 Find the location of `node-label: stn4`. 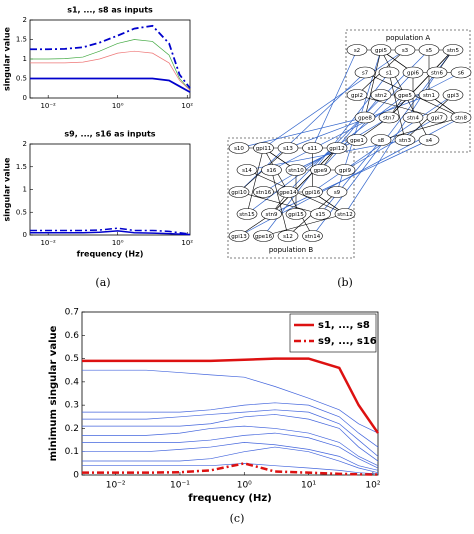

node-label: stn4 is located at coordinates (413, 119).